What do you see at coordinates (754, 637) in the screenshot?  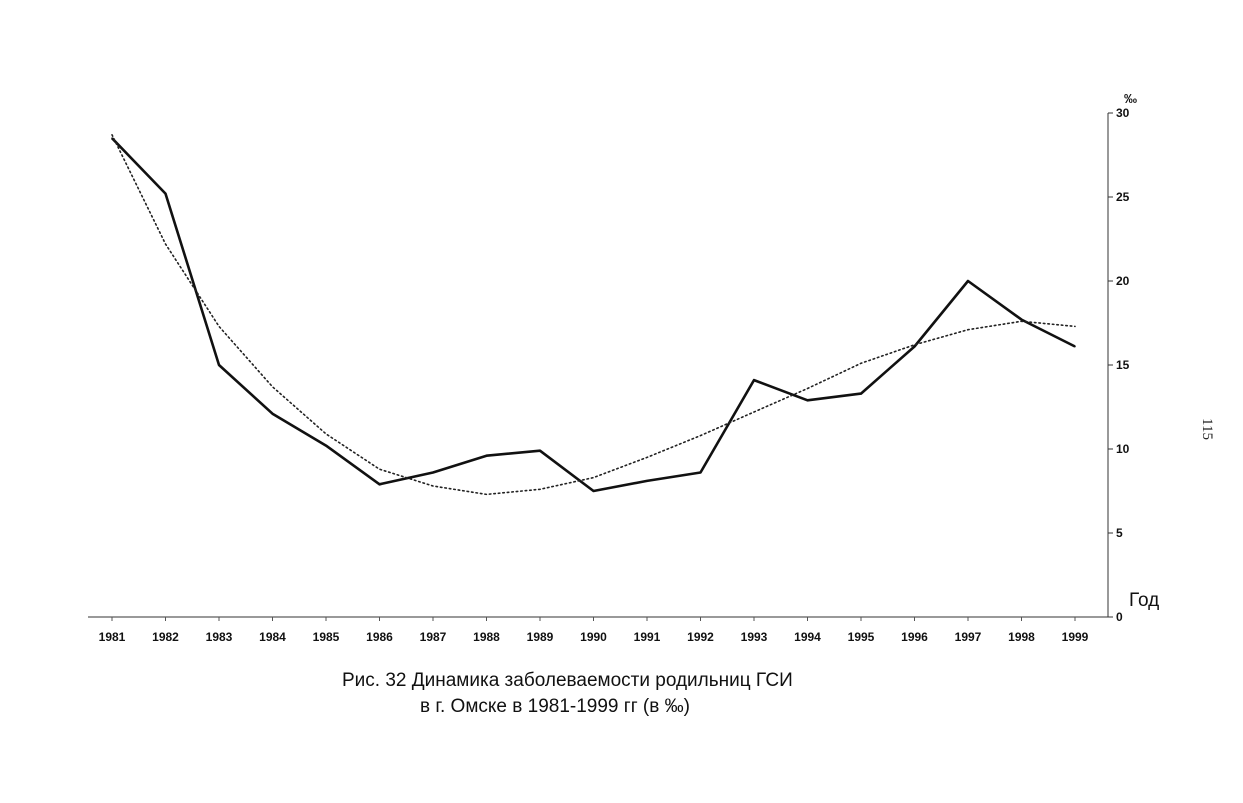 I see `x-tick-label: 1993` at bounding box center [754, 637].